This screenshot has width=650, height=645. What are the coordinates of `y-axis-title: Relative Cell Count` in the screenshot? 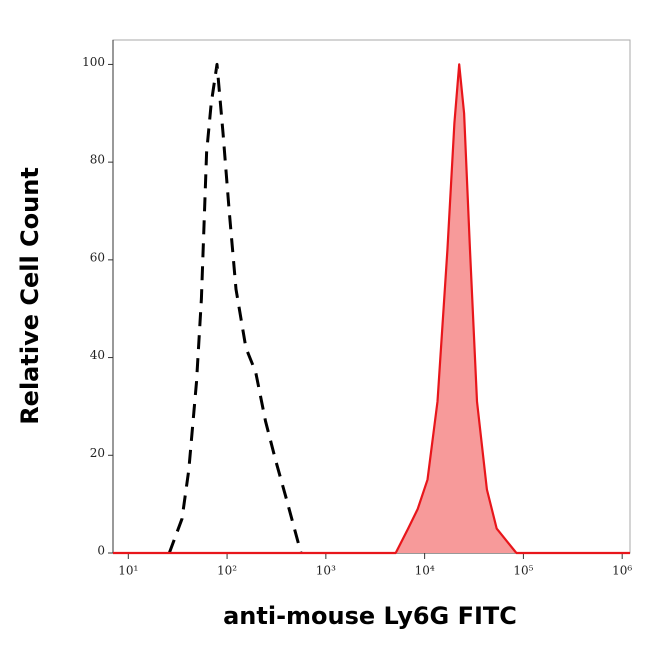 It's located at (30, 296).